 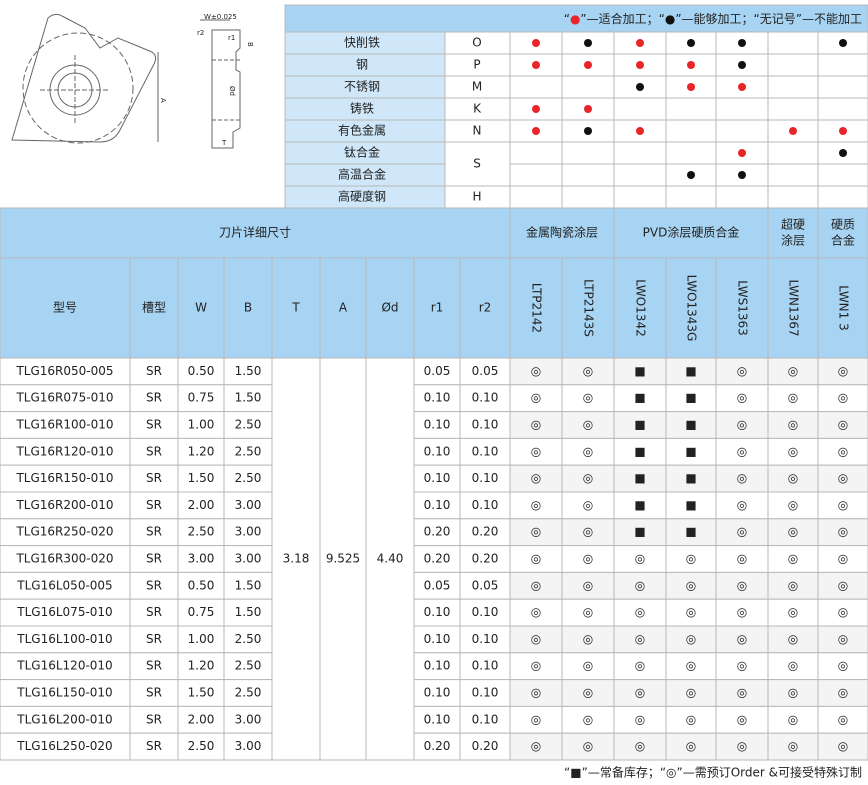 I want to click on table-title: 刀片详细尺寸, so click(x=255, y=232).